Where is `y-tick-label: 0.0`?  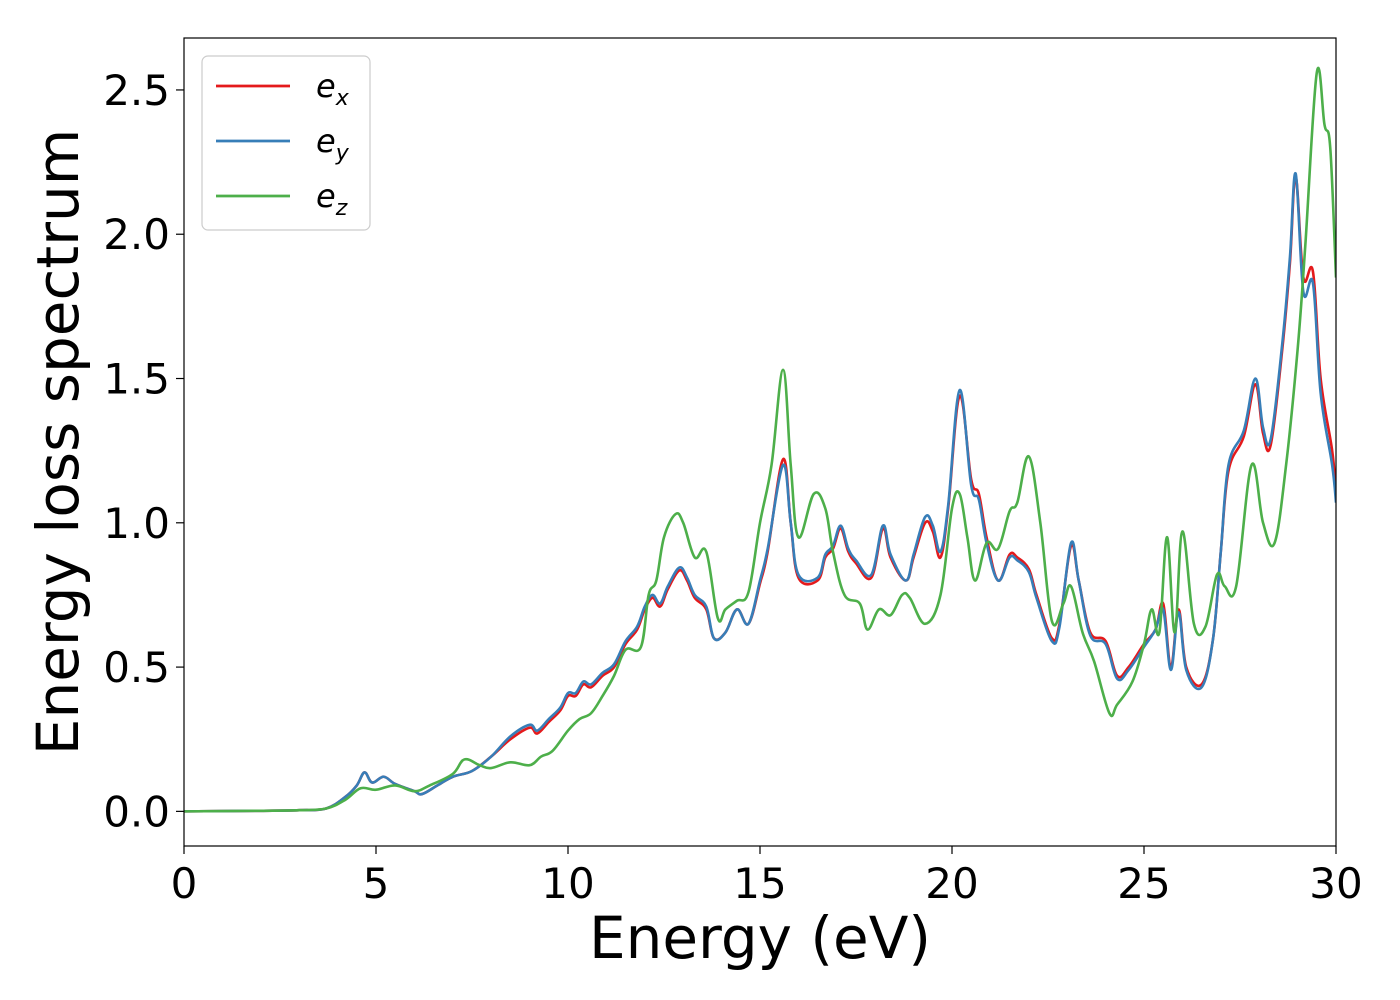
y-tick-label: 0.0 is located at coordinates (136, 811).